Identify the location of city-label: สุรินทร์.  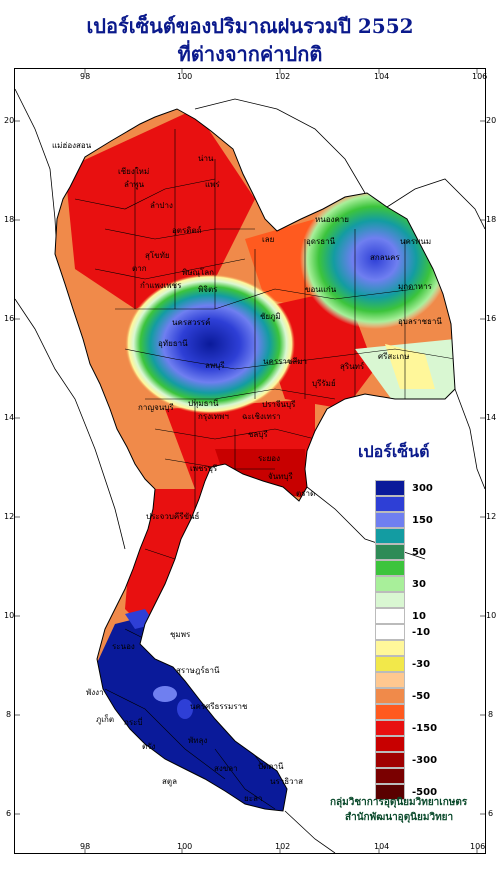
(352, 366).